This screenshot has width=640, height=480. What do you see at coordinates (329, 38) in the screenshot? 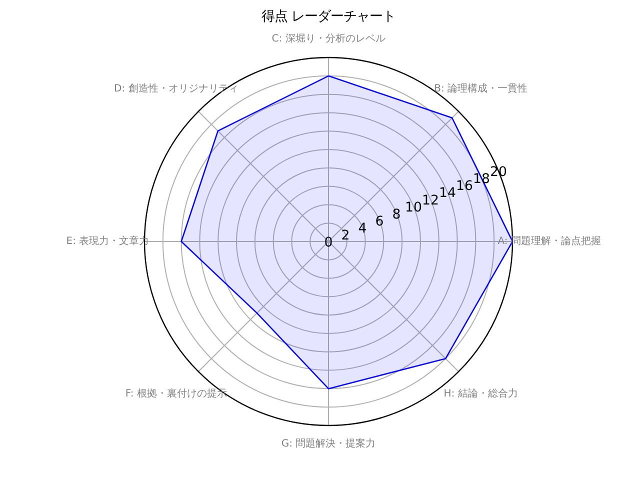
I see `spoke-label: C: 深堀り・分析のレベル` at bounding box center [329, 38].